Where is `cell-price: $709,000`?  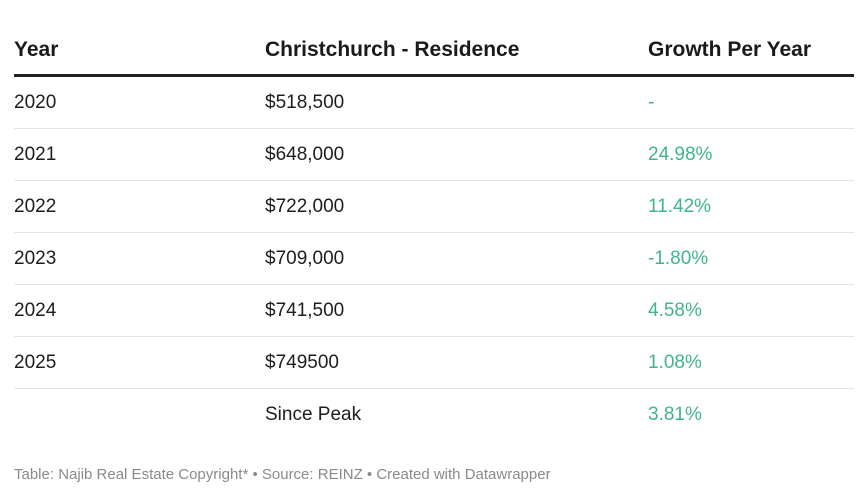 cell-price: $709,000 is located at coordinates (305, 258).